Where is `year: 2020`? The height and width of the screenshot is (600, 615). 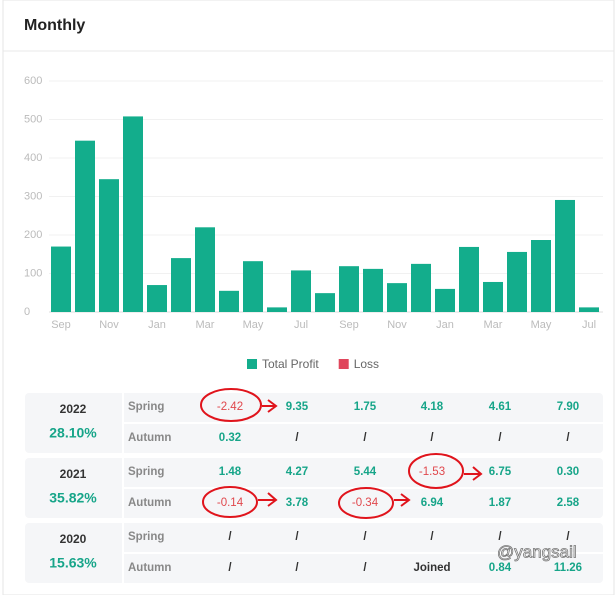
year: 2020 is located at coordinates (73, 539).